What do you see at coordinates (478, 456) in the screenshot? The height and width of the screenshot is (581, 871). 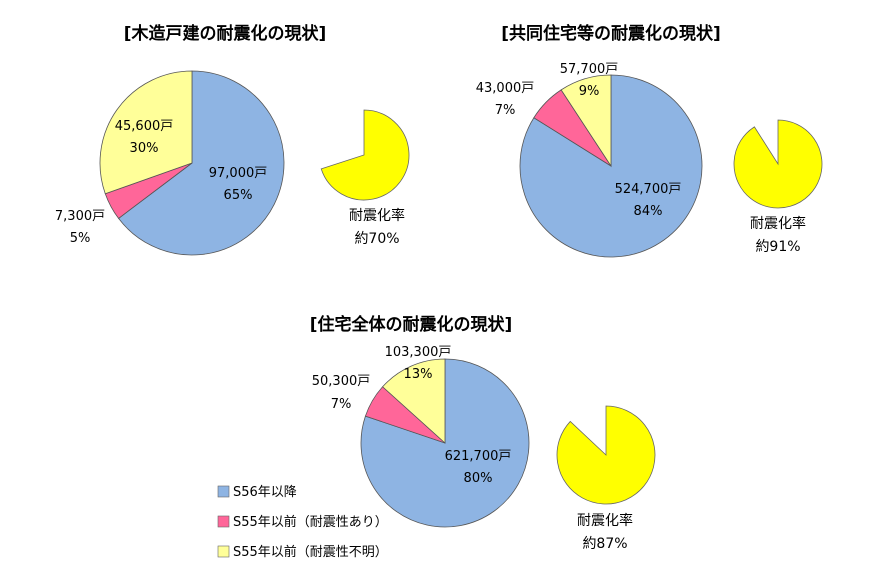 I see `slice-3-0-count: 621,700戸` at bounding box center [478, 456].